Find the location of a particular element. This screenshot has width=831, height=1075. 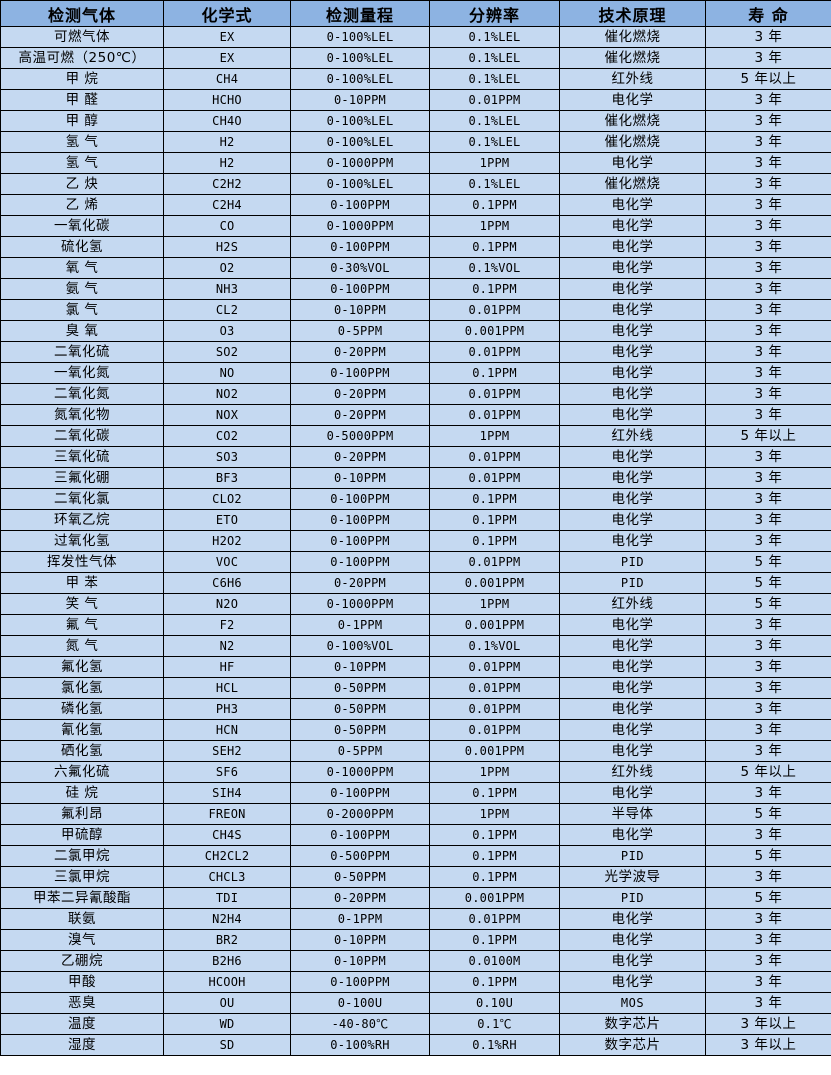

cell-gas: 甲硫醇 is located at coordinates (82, 835).